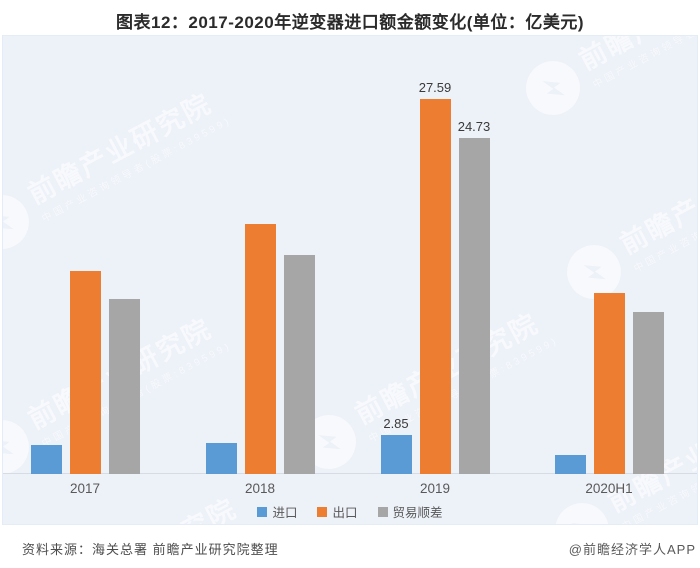  Describe the element at coordinates (322, 511) in the screenshot. I see `legend-swatch-export` at that location.